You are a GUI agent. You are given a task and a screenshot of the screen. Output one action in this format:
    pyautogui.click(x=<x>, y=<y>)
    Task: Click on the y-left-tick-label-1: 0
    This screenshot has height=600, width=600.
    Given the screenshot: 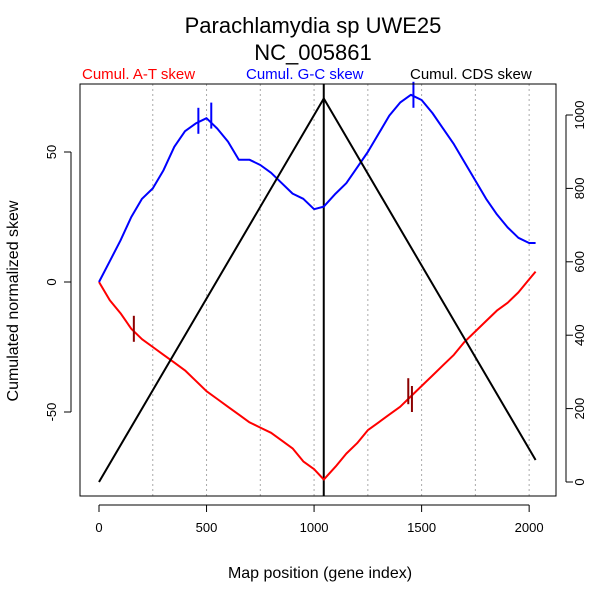 What is the action you would take?
    pyautogui.click(x=51, y=281)
    